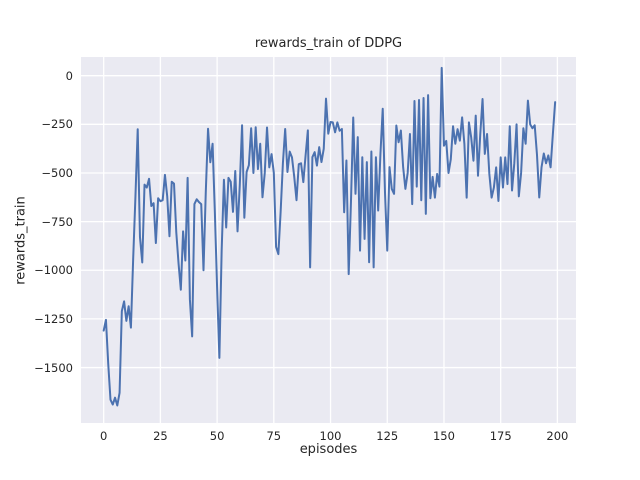 The height and width of the screenshot is (480, 640). What do you see at coordinates (57, 124) in the screenshot?
I see `y-tick-label: −250` at bounding box center [57, 124].